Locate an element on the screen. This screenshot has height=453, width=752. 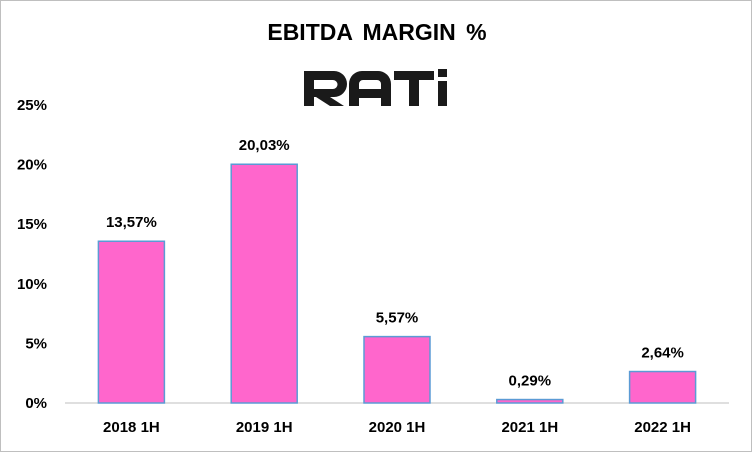
bar-2020-1H is located at coordinates (397, 369).